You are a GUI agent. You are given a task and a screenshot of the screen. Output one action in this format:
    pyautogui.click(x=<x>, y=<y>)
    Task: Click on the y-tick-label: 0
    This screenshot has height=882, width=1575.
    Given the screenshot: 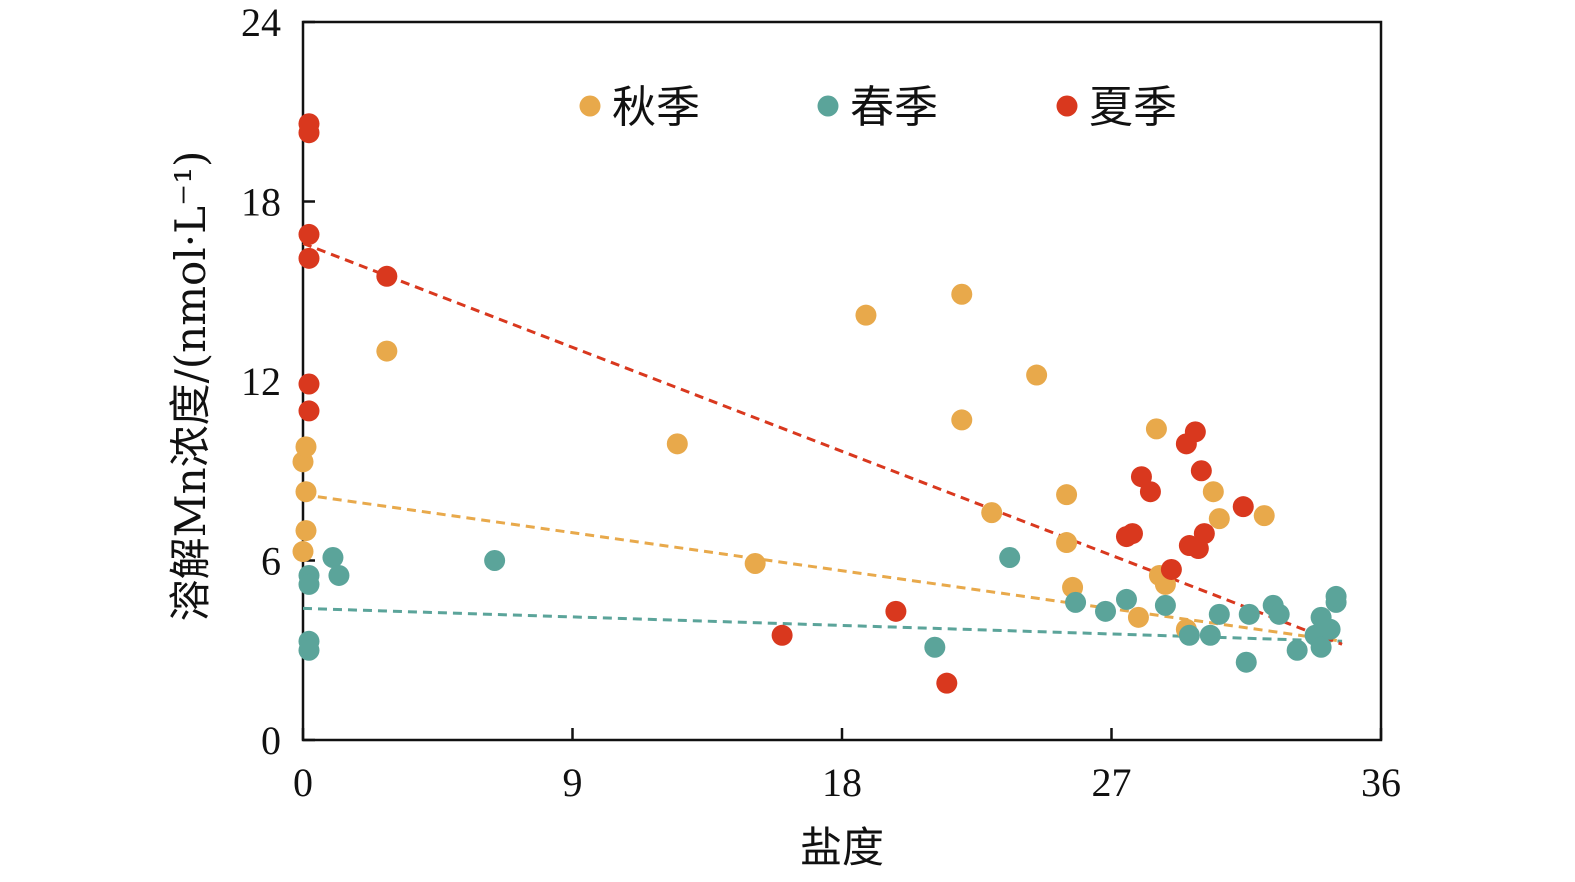 What is the action you would take?
    pyautogui.click(x=271, y=740)
    